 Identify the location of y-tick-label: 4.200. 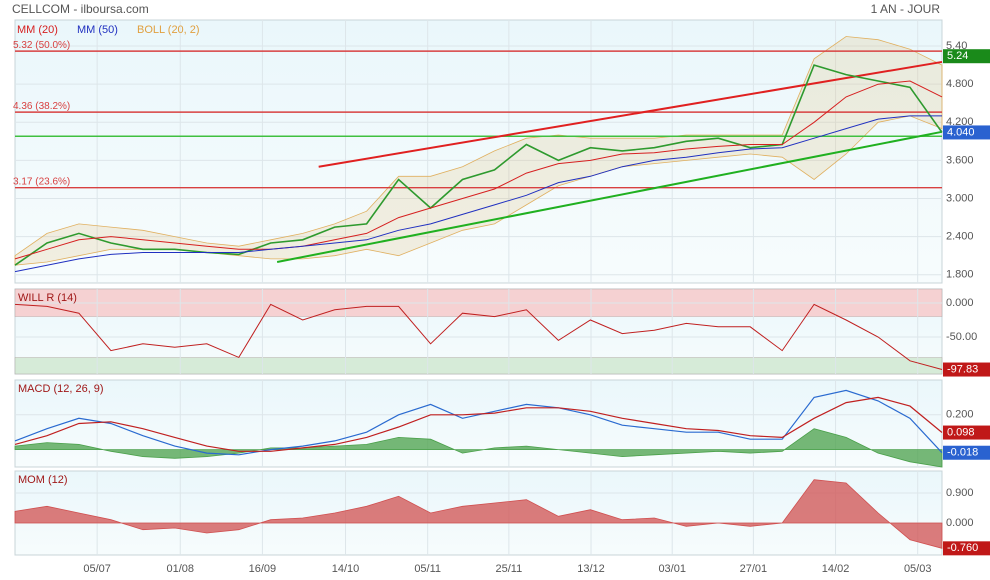
(960, 122).